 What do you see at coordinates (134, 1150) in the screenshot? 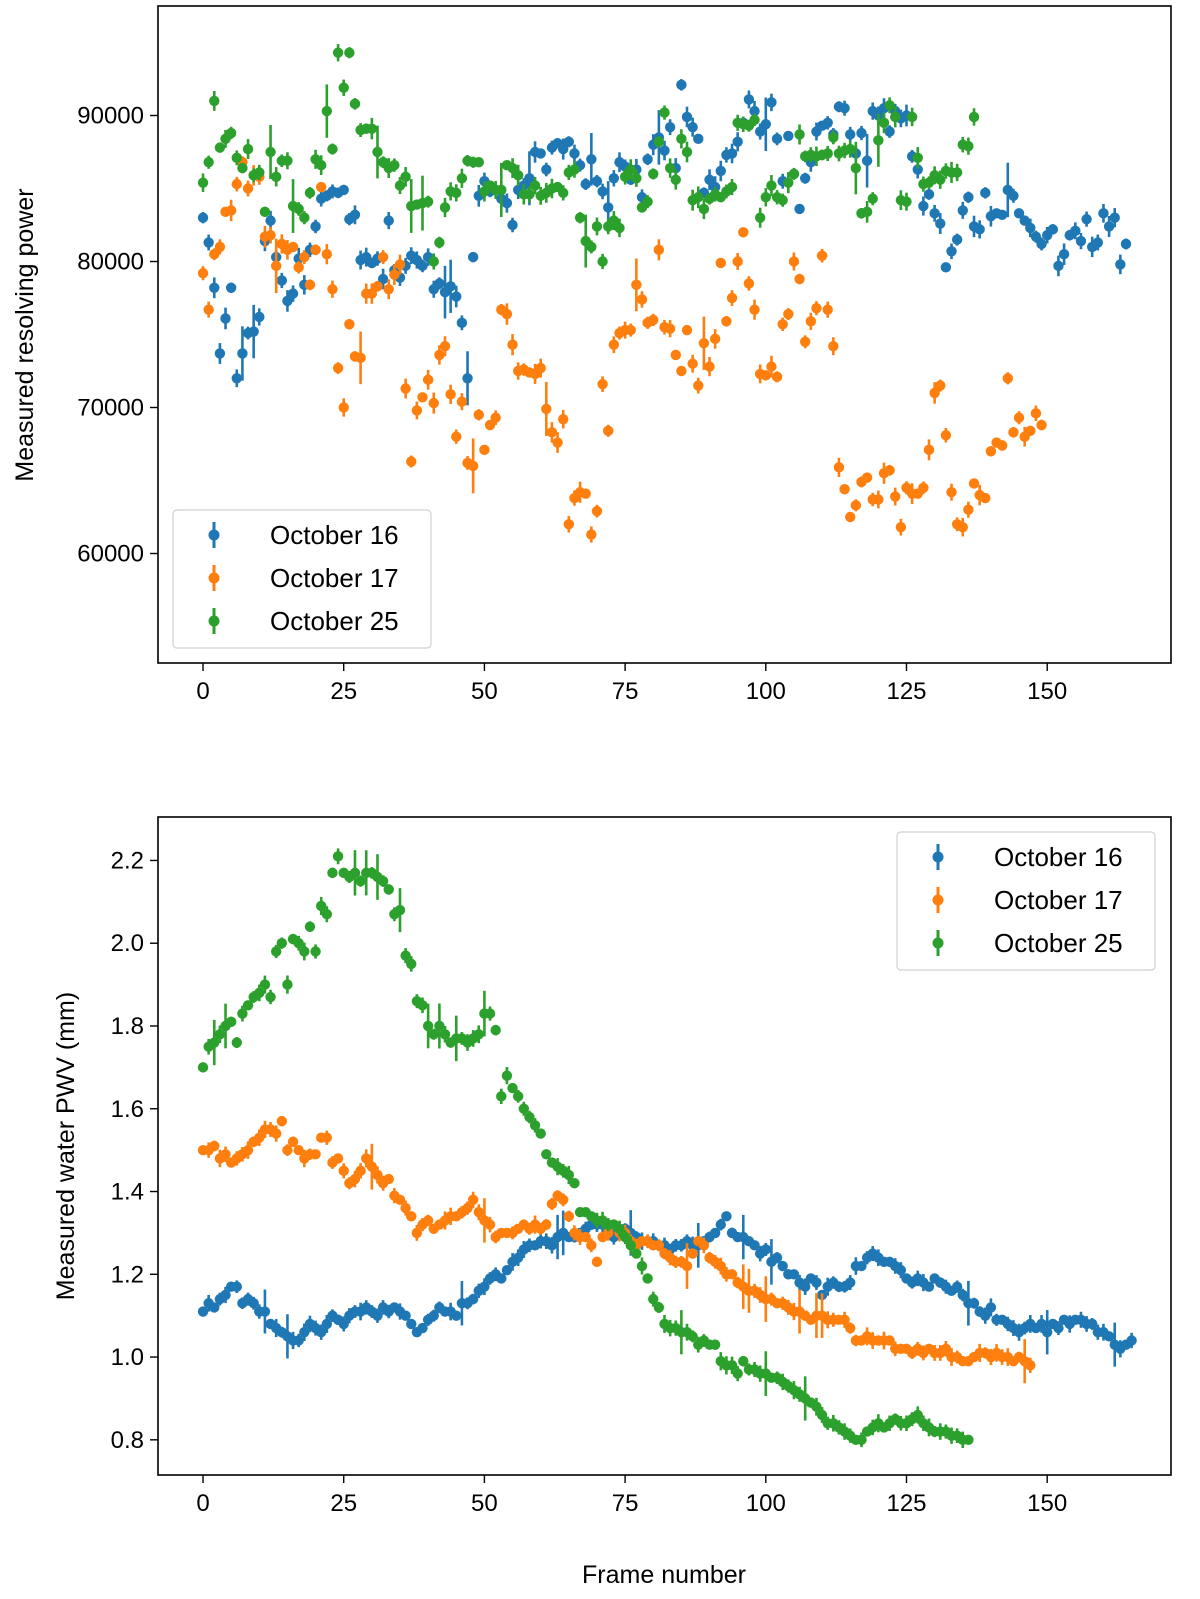
I see `pwv-y-ticks: 0.8 1.0 1.2 1.4 1.6 1.8 2.0 2.2` at bounding box center [134, 1150].